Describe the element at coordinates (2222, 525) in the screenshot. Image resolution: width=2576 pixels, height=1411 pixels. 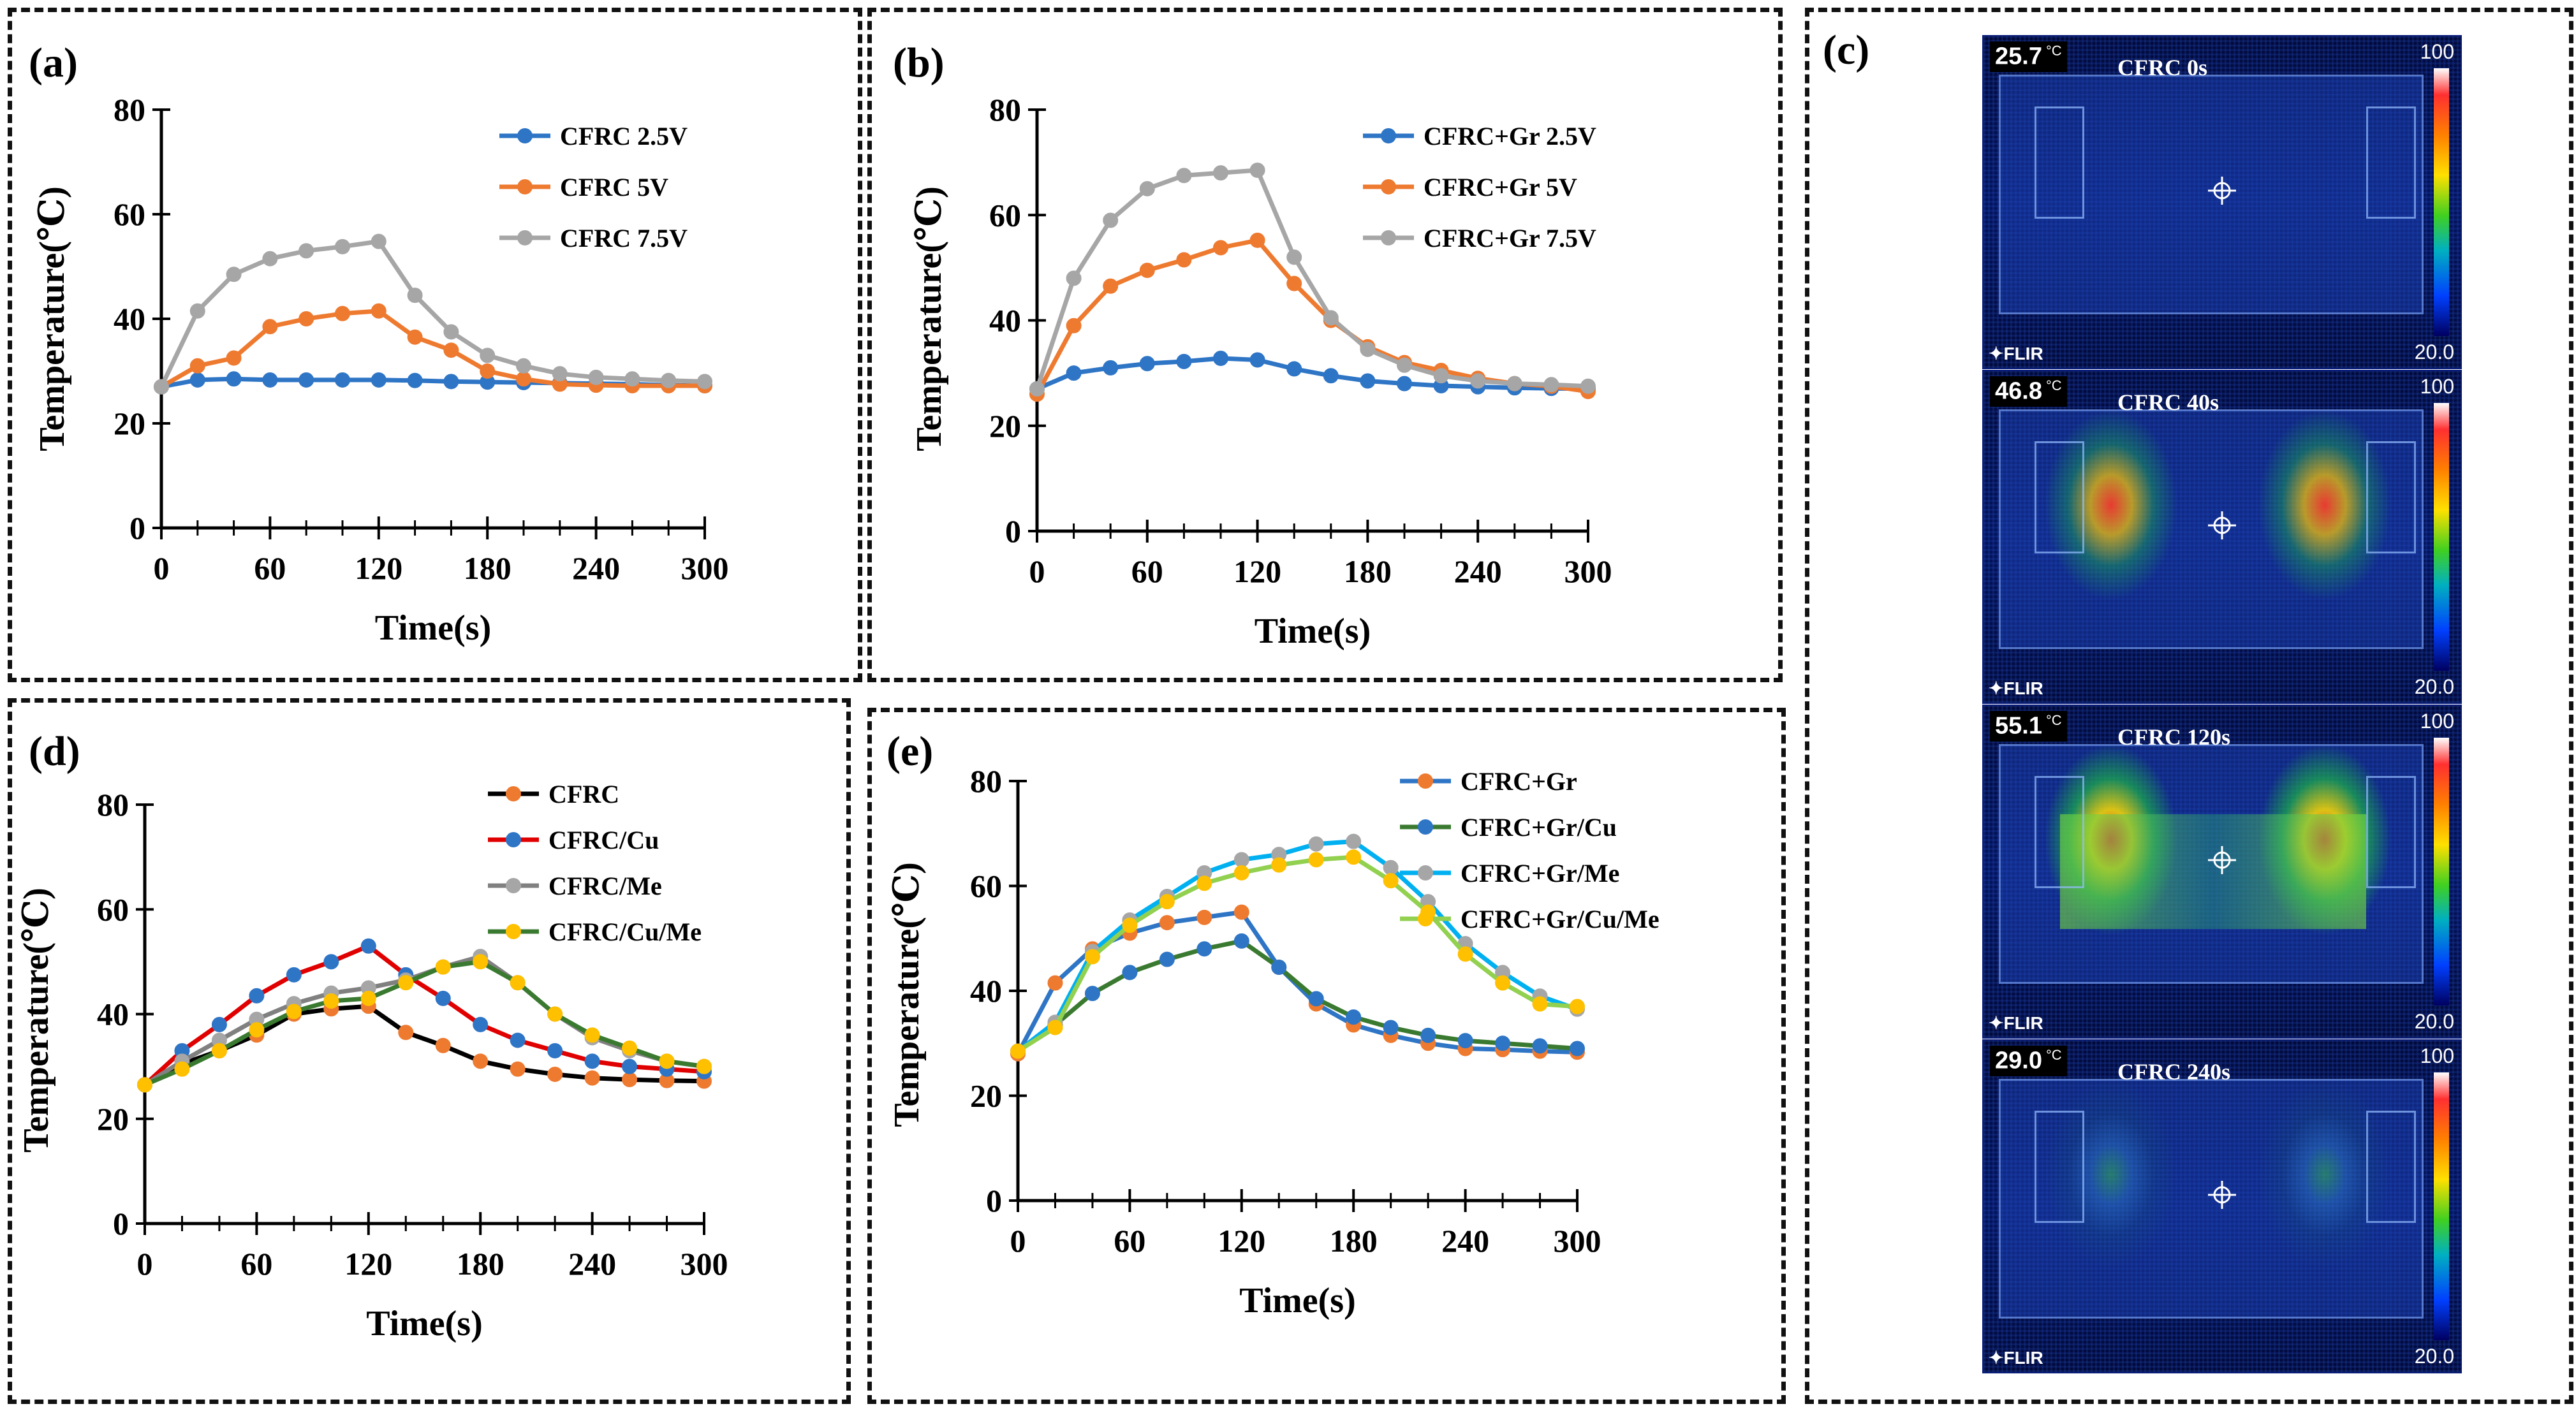
I see `crosshair-icon` at that location.